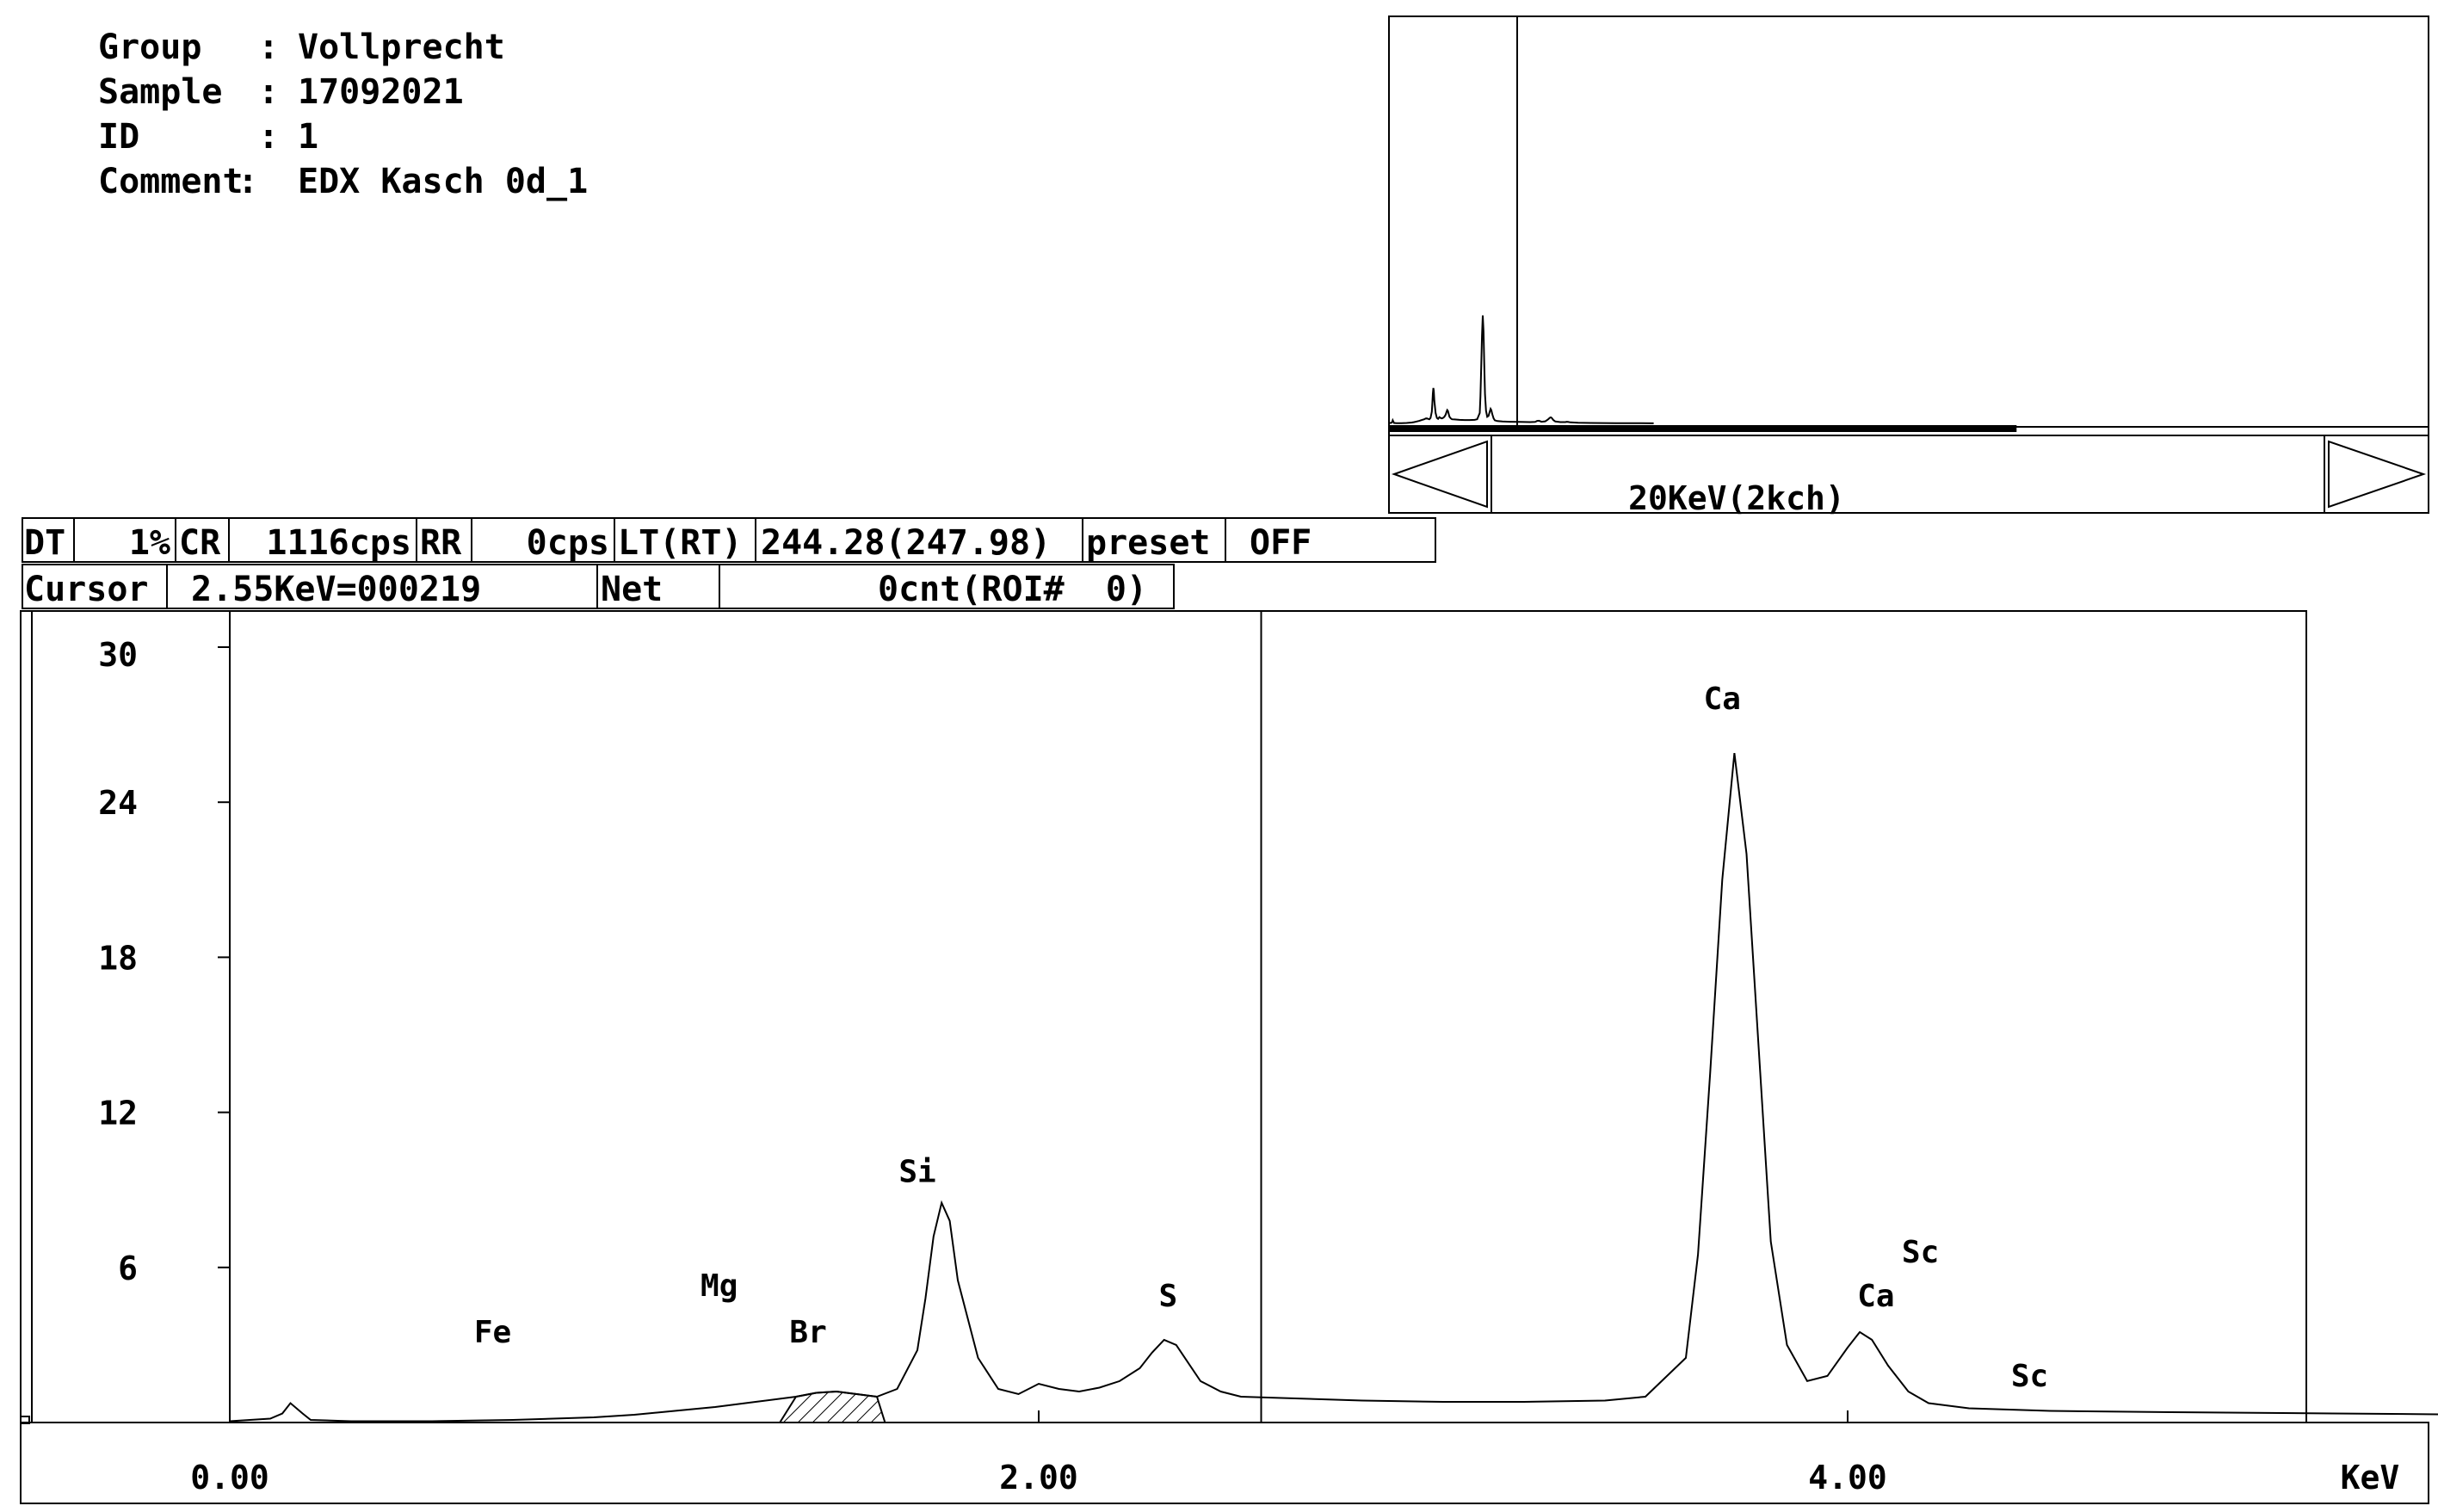 This screenshot has width=2438, height=1512. I want to click on y-tick-label: 24, so click(118, 803).